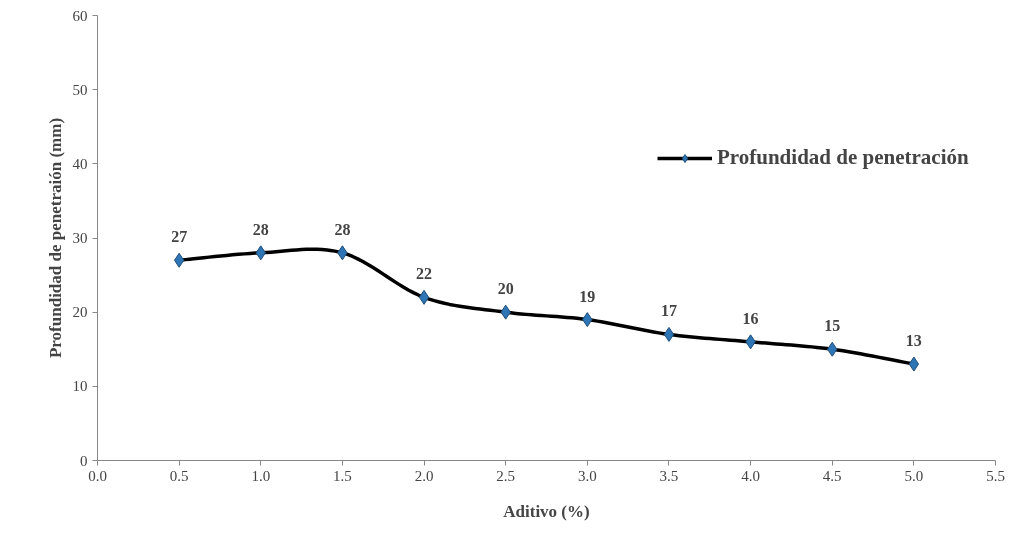  Describe the element at coordinates (342, 475) in the screenshot. I see `x-tick-label: 1.5` at that location.